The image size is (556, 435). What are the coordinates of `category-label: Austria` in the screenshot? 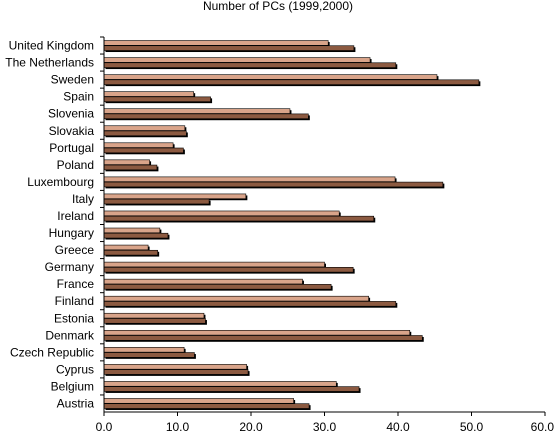 It's located at (76, 403).